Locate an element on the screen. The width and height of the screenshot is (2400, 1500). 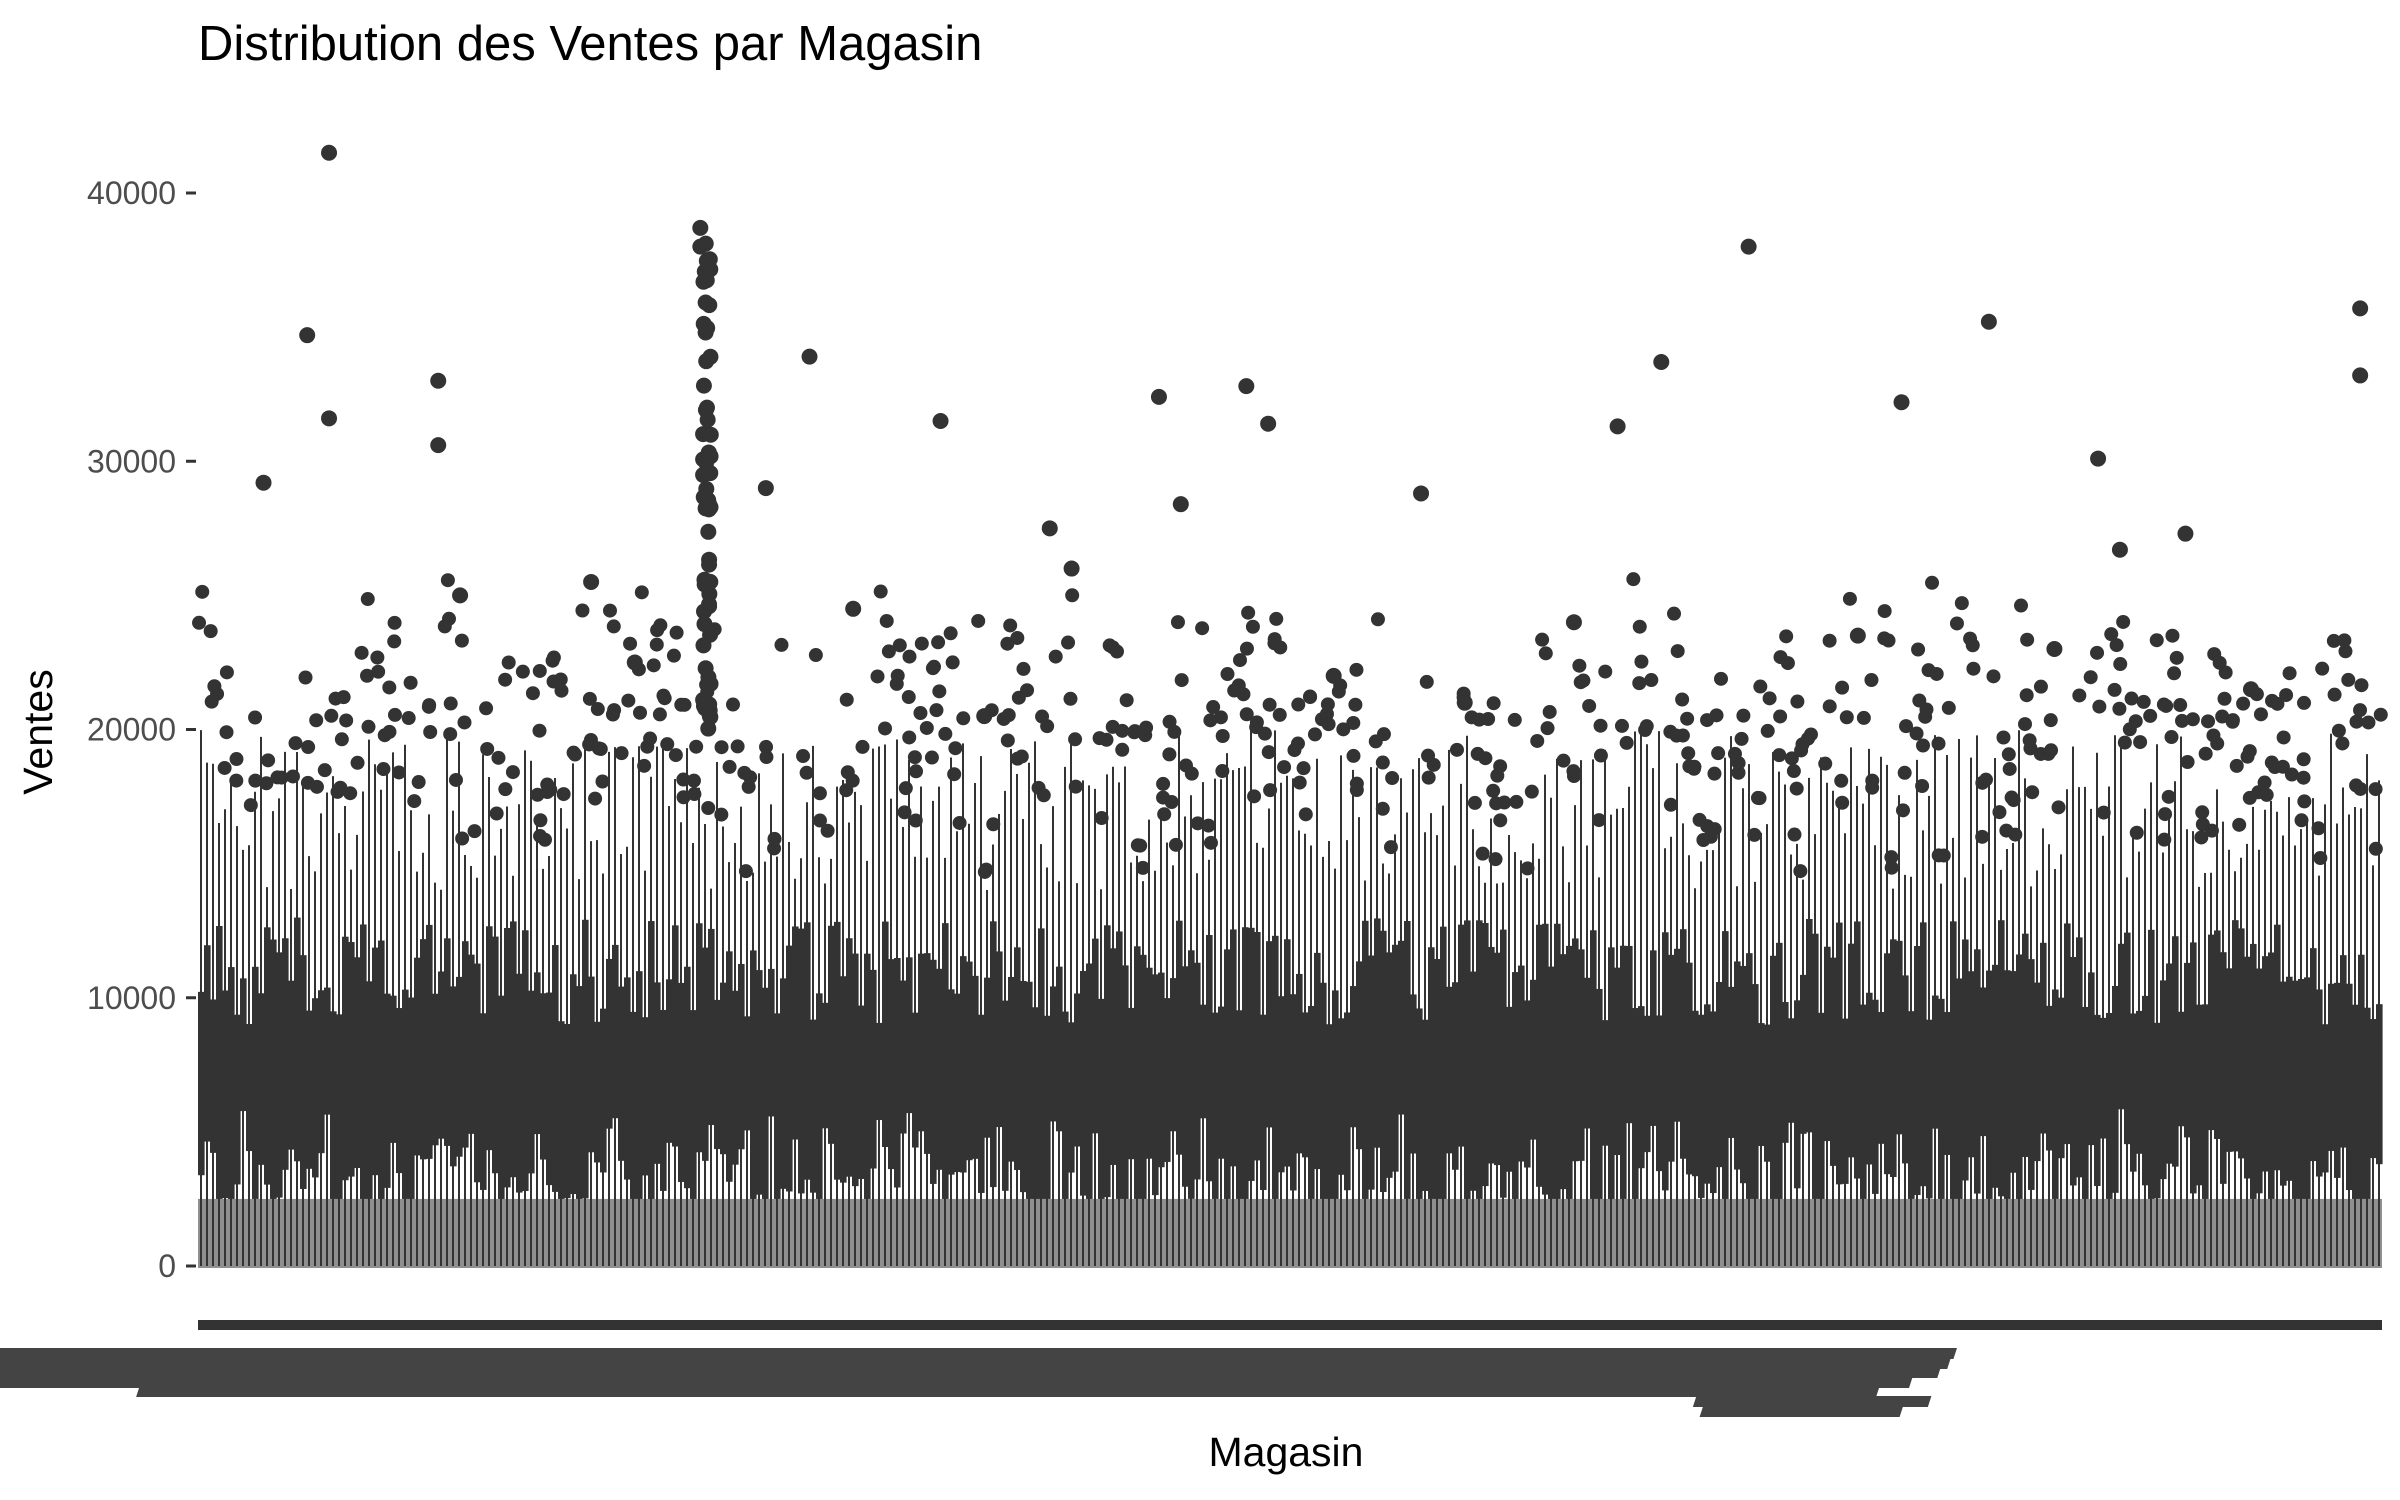
chart-title: Distribution des Ventes par Magasin is located at coordinates (590, 44).